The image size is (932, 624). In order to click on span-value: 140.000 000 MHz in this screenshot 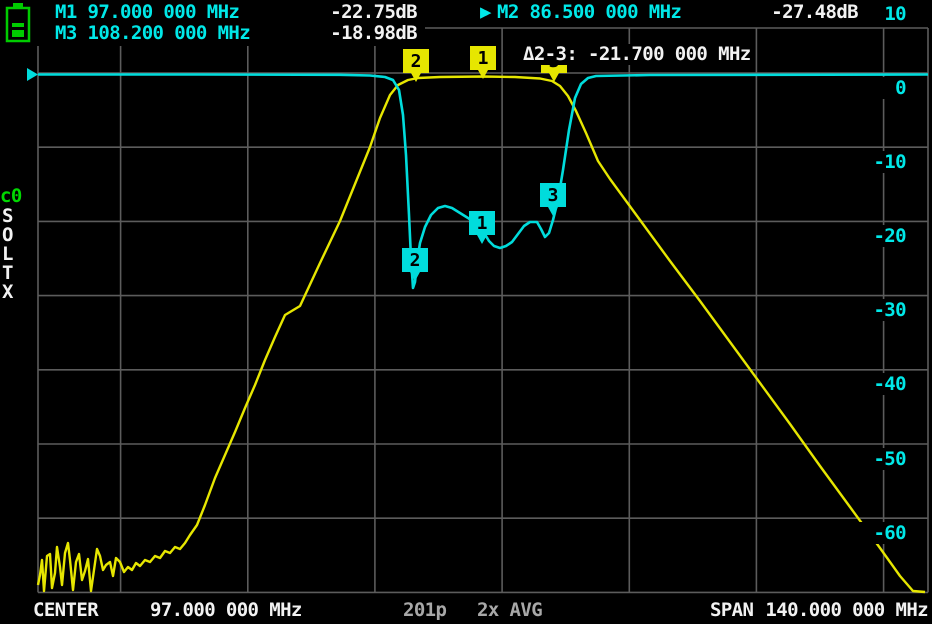, I will do `click(846, 610)`.